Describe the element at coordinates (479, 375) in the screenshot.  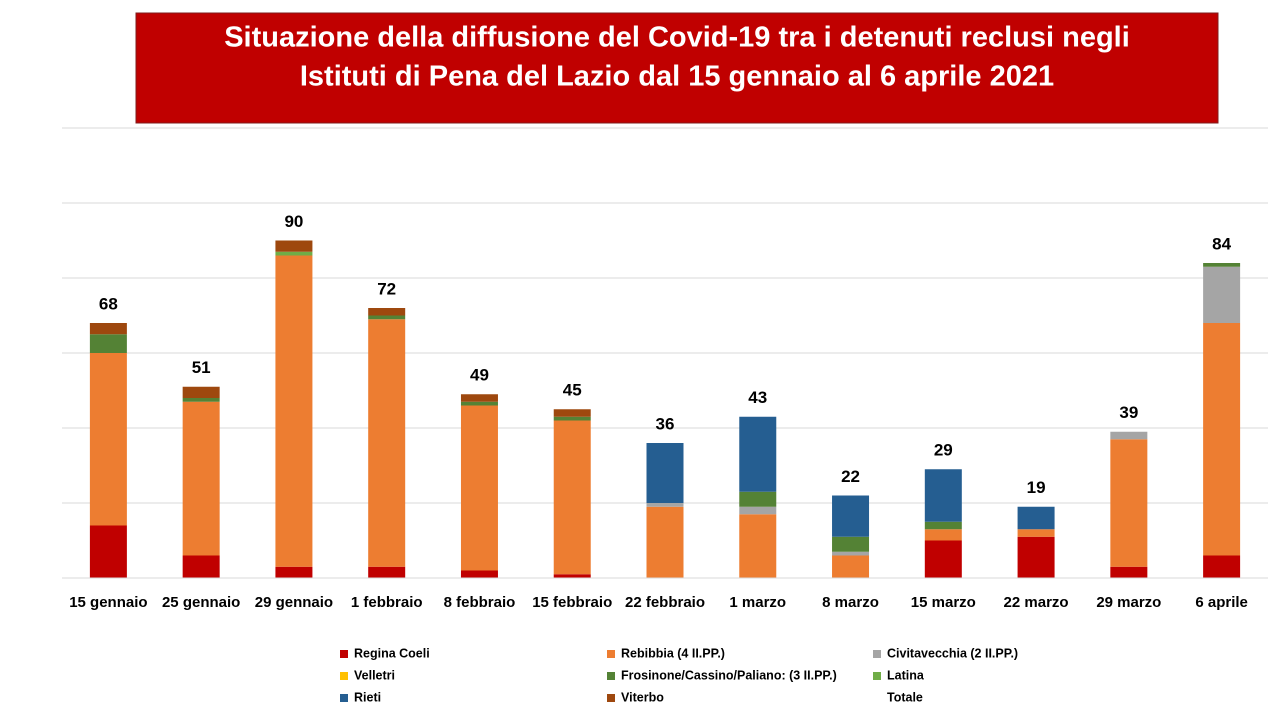
I see `total-label: 49` at that location.